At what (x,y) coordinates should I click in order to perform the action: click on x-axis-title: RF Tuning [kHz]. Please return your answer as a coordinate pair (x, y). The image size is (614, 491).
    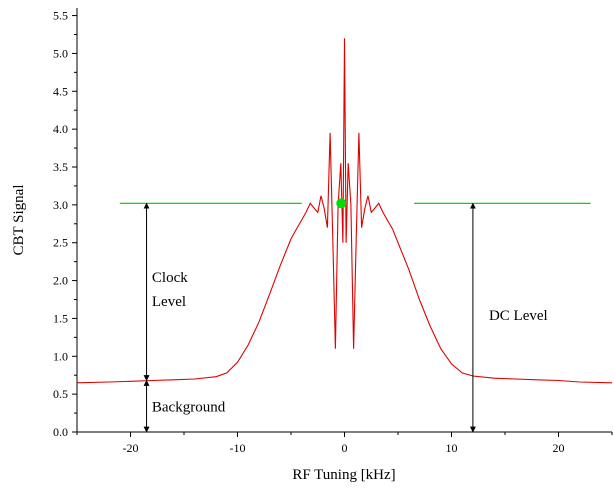
    Looking at the image, I should click on (343, 475).